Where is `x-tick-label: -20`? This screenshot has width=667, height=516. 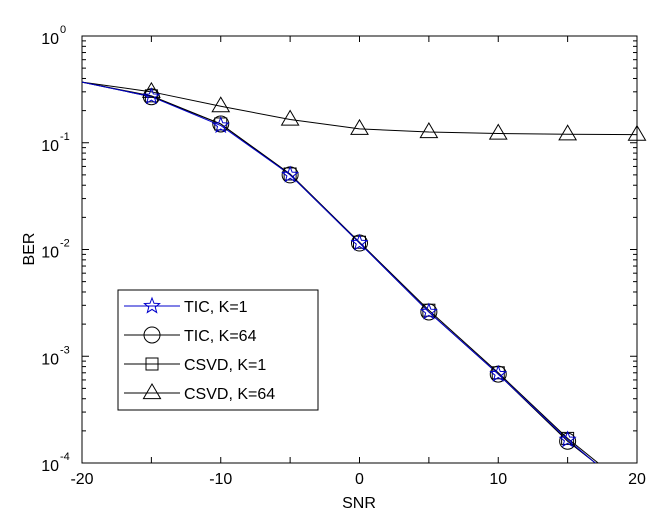
x-tick-label: -20 is located at coordinates (81, 479).